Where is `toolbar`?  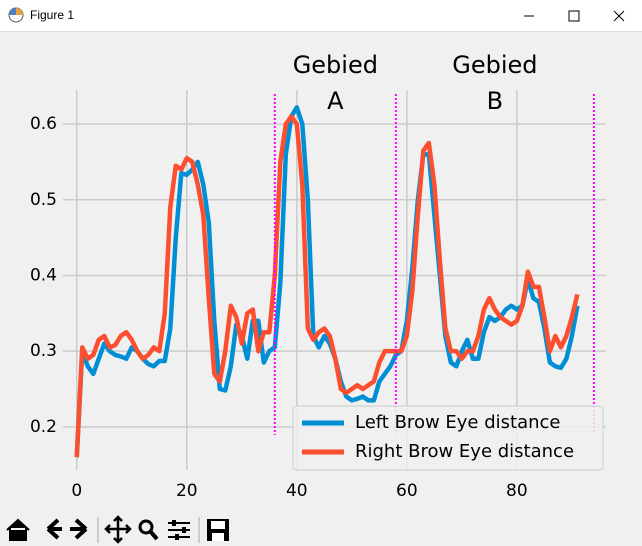
toolbar is located at coordinates (117, 529).